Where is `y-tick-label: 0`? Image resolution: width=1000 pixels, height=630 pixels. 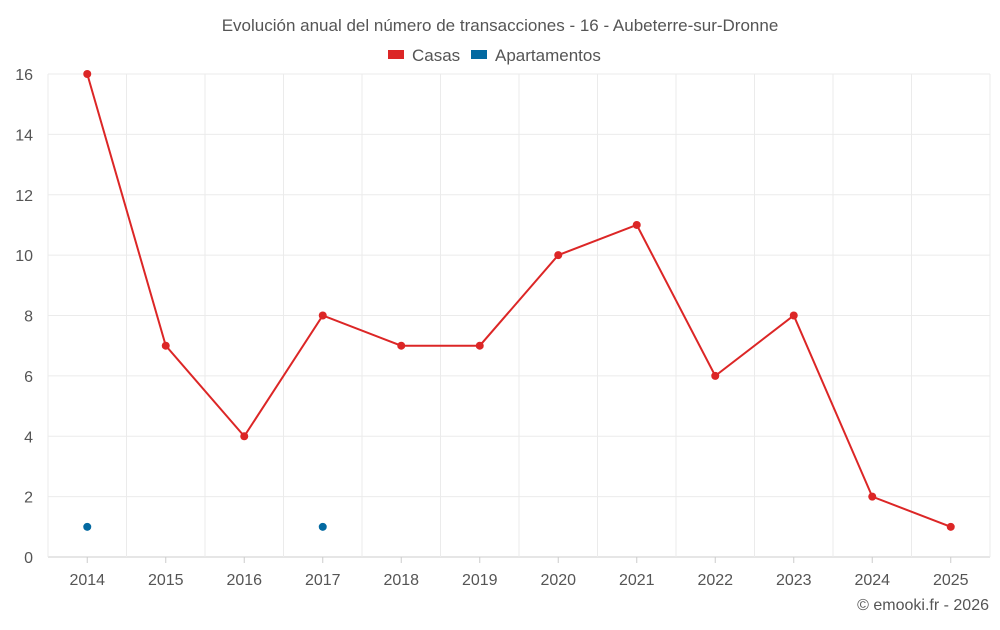 y-tick-label: 0 is located at coordinates (28, 558).